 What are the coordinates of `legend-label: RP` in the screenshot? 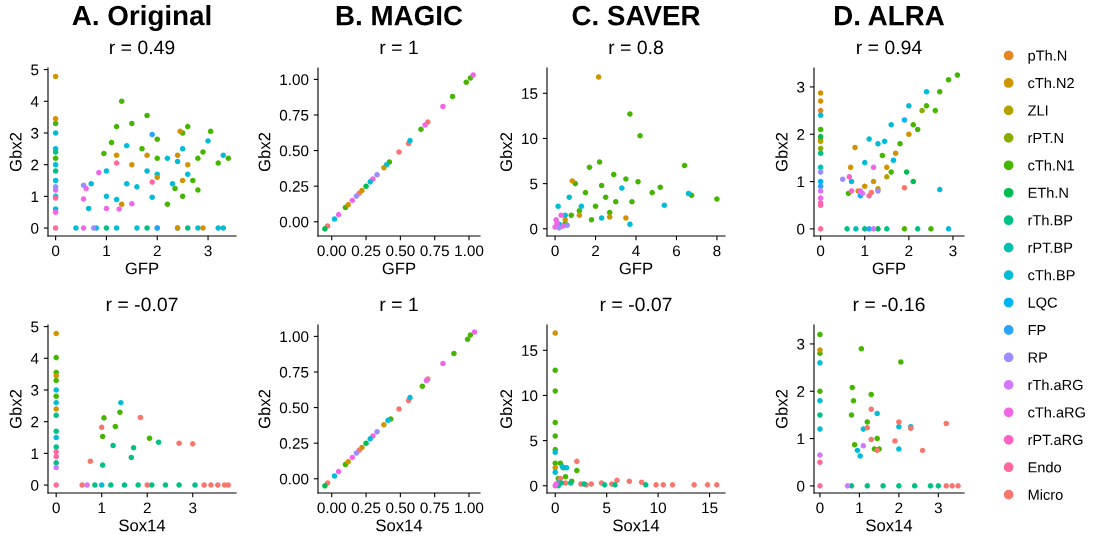 It's located at (1038, 357).